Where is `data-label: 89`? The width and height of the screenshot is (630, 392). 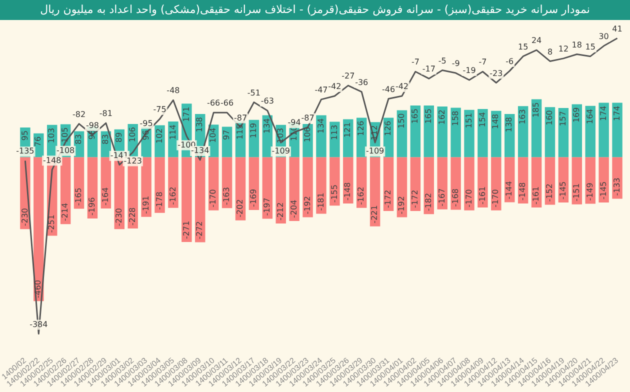
data-label: 89 is located at coordinates (119, 137).